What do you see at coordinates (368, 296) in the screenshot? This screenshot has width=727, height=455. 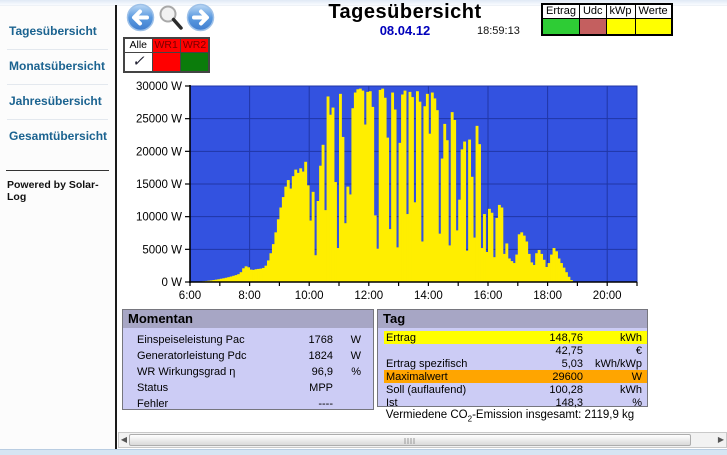 I see `chart-x-tick-label: 12:00` at bounding box center [368, 296].